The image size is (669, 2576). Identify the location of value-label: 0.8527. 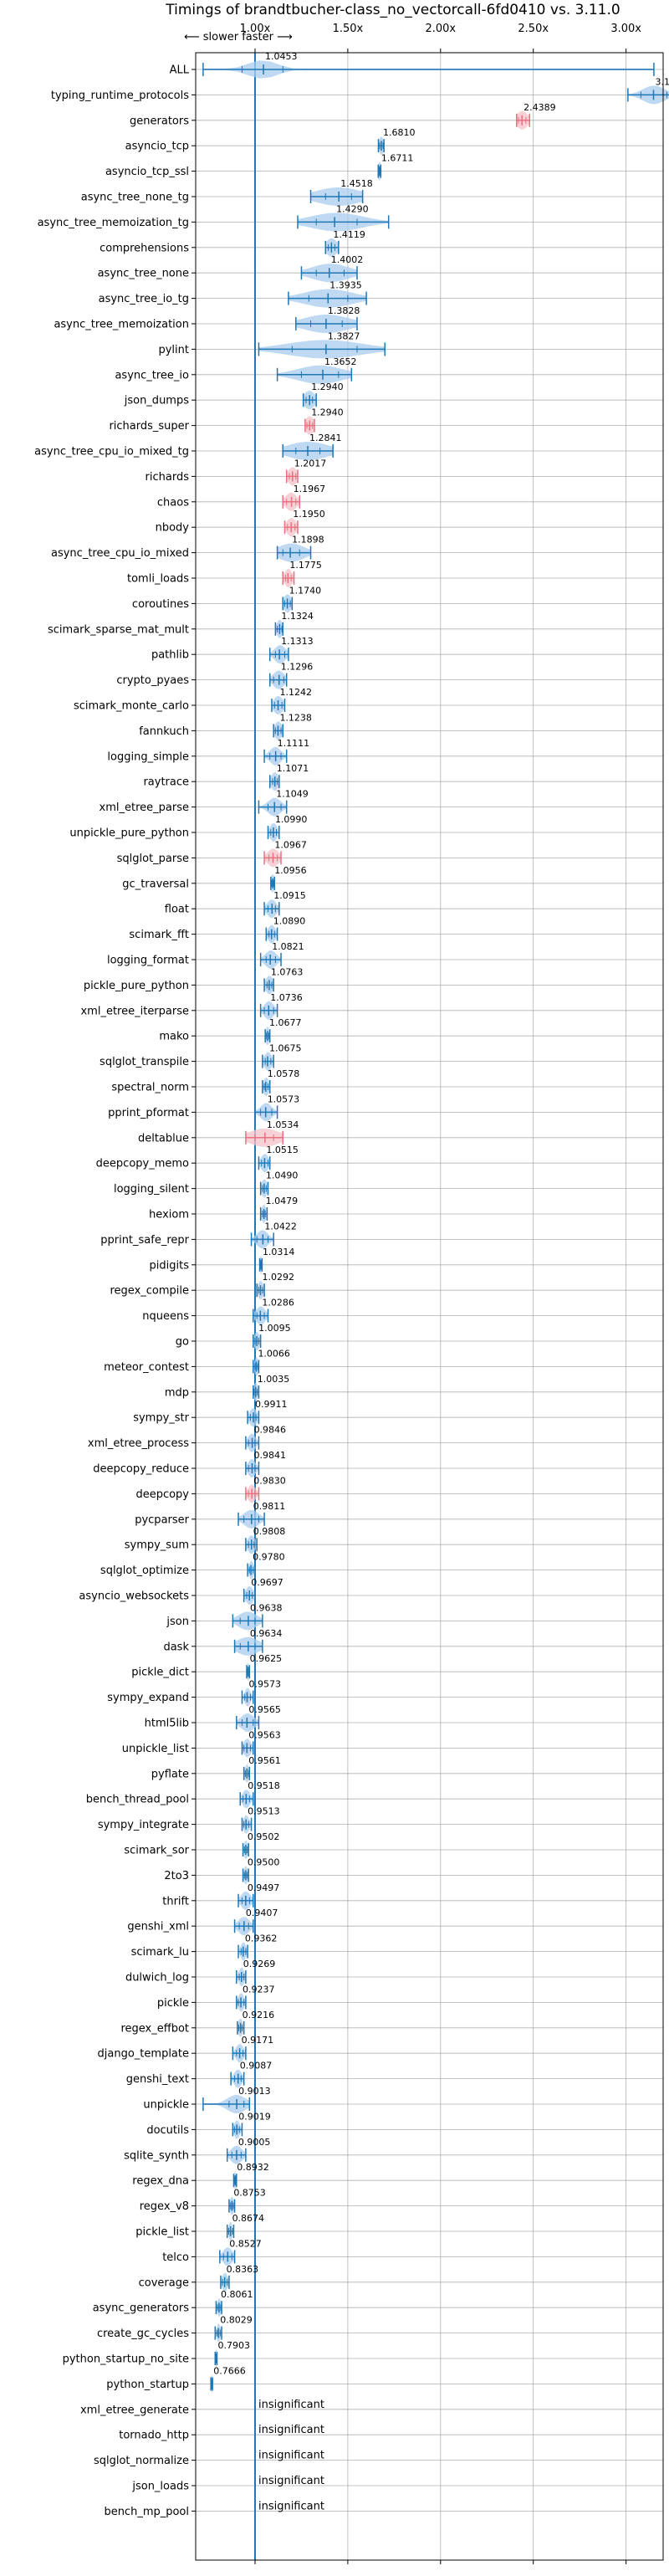
(246, 2244).